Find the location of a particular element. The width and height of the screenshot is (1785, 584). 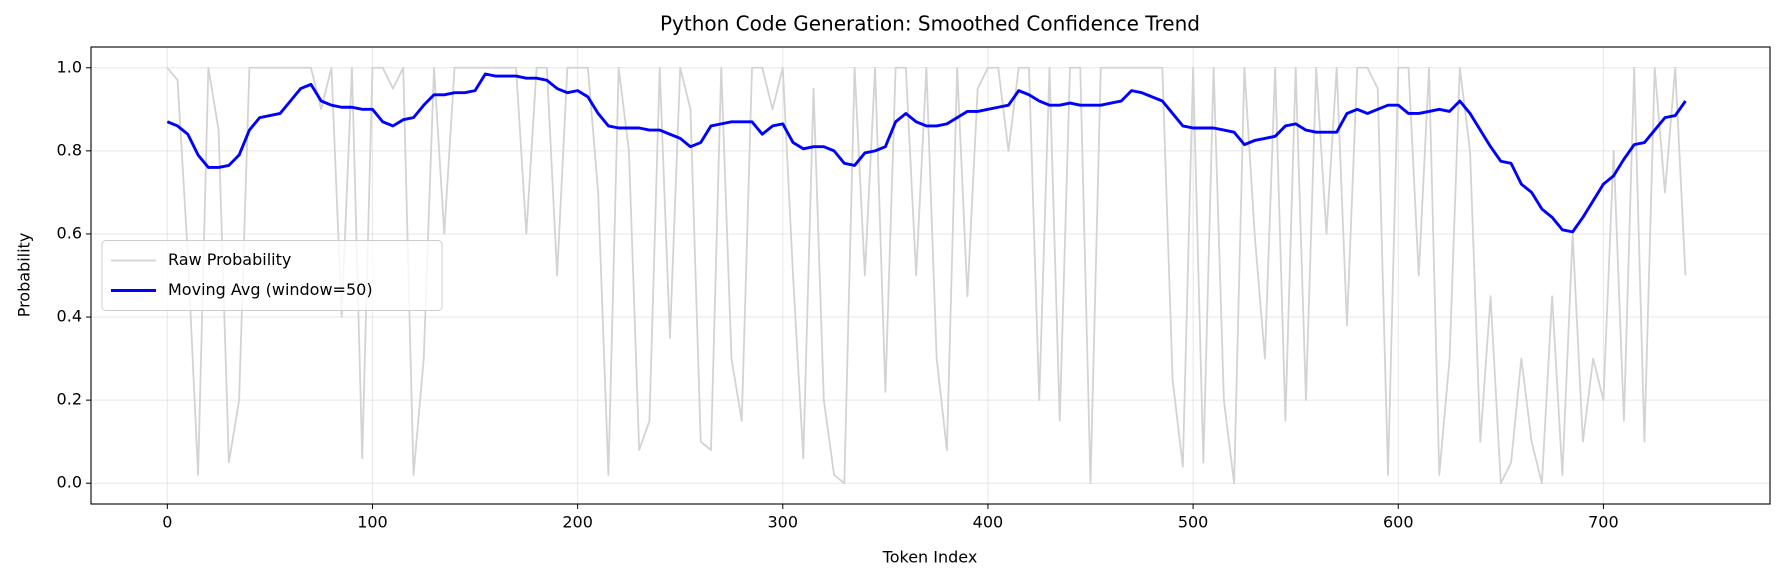

legend-box is located at coordinates (272, 275).